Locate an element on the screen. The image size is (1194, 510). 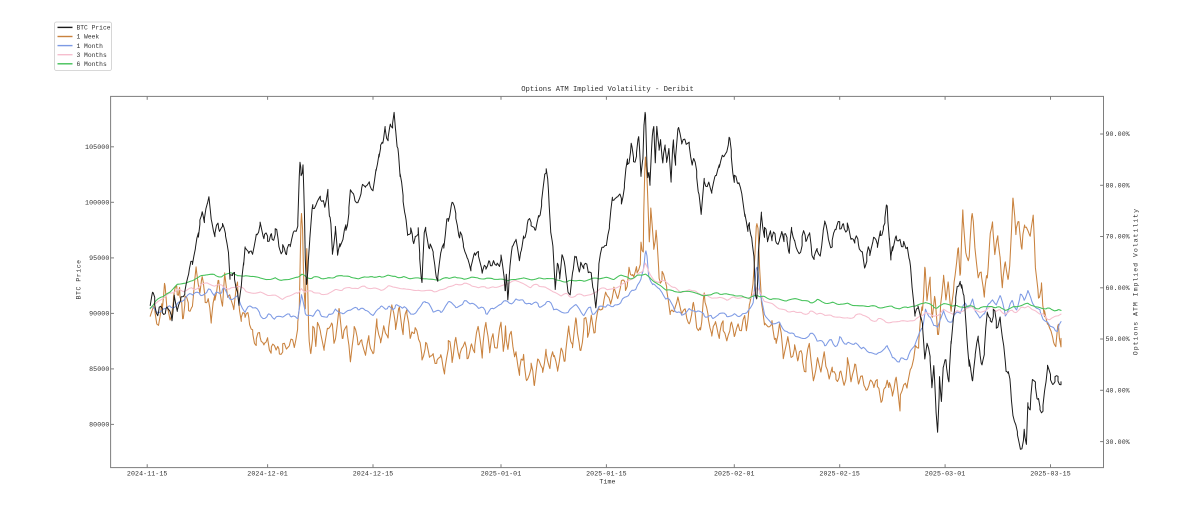
svg-text: 95000 is located at coordinates (99, 258).